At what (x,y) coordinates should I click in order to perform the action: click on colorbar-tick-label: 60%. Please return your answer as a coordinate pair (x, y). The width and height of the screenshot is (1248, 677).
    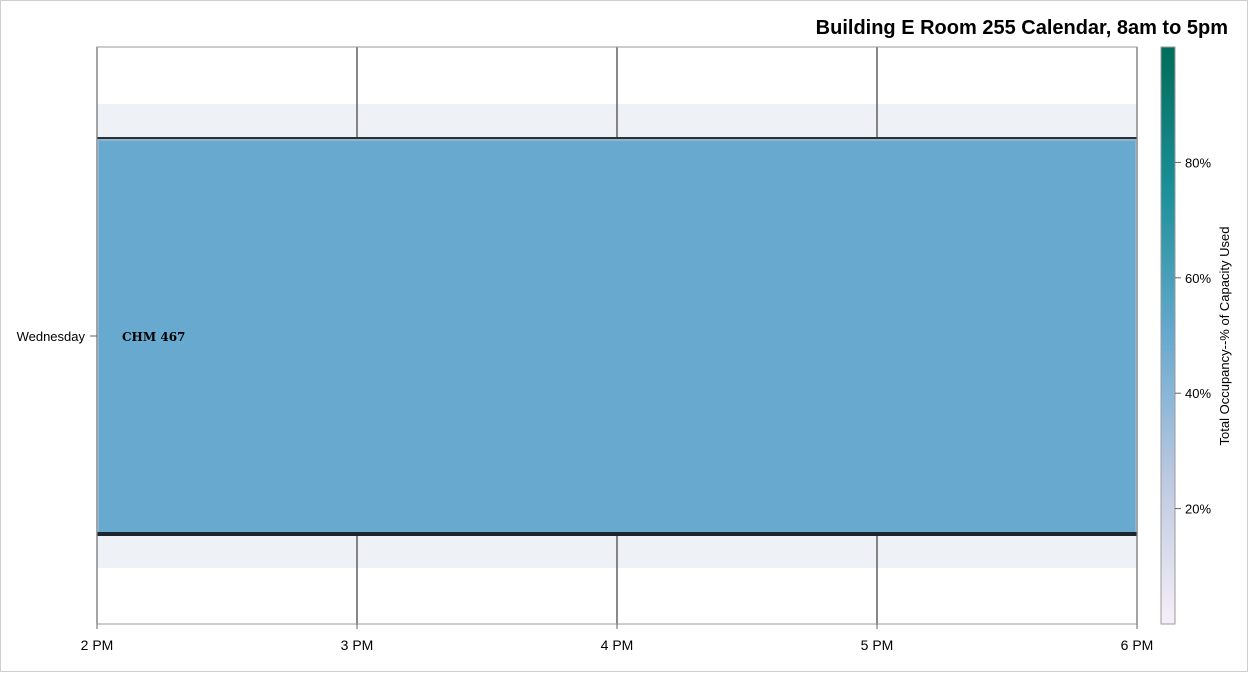
    Looking at the image, I should click on (1198, 278).